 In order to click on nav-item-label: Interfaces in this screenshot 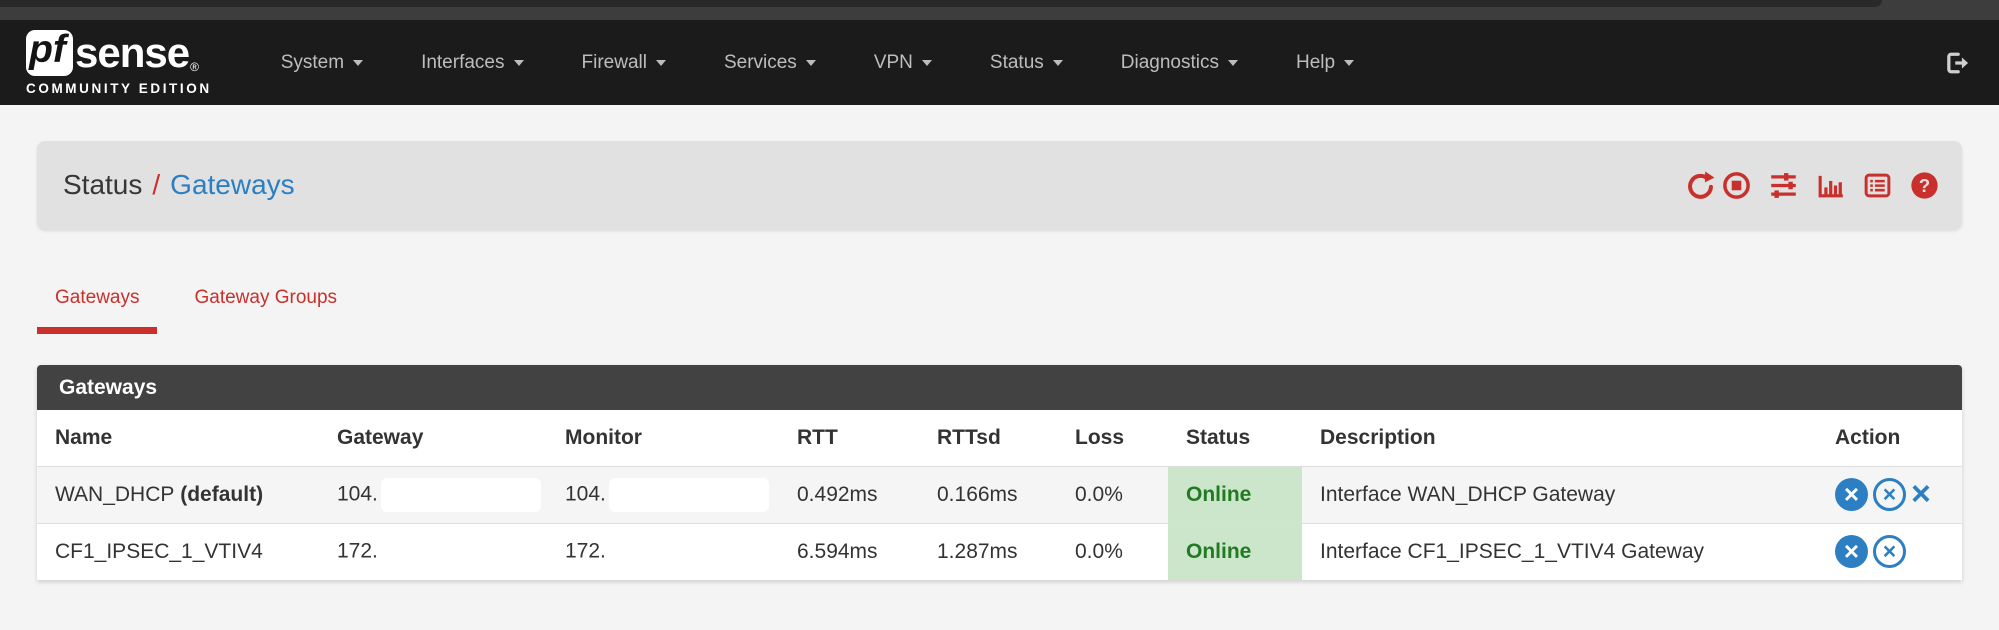, I will do `click(463, 62)`.